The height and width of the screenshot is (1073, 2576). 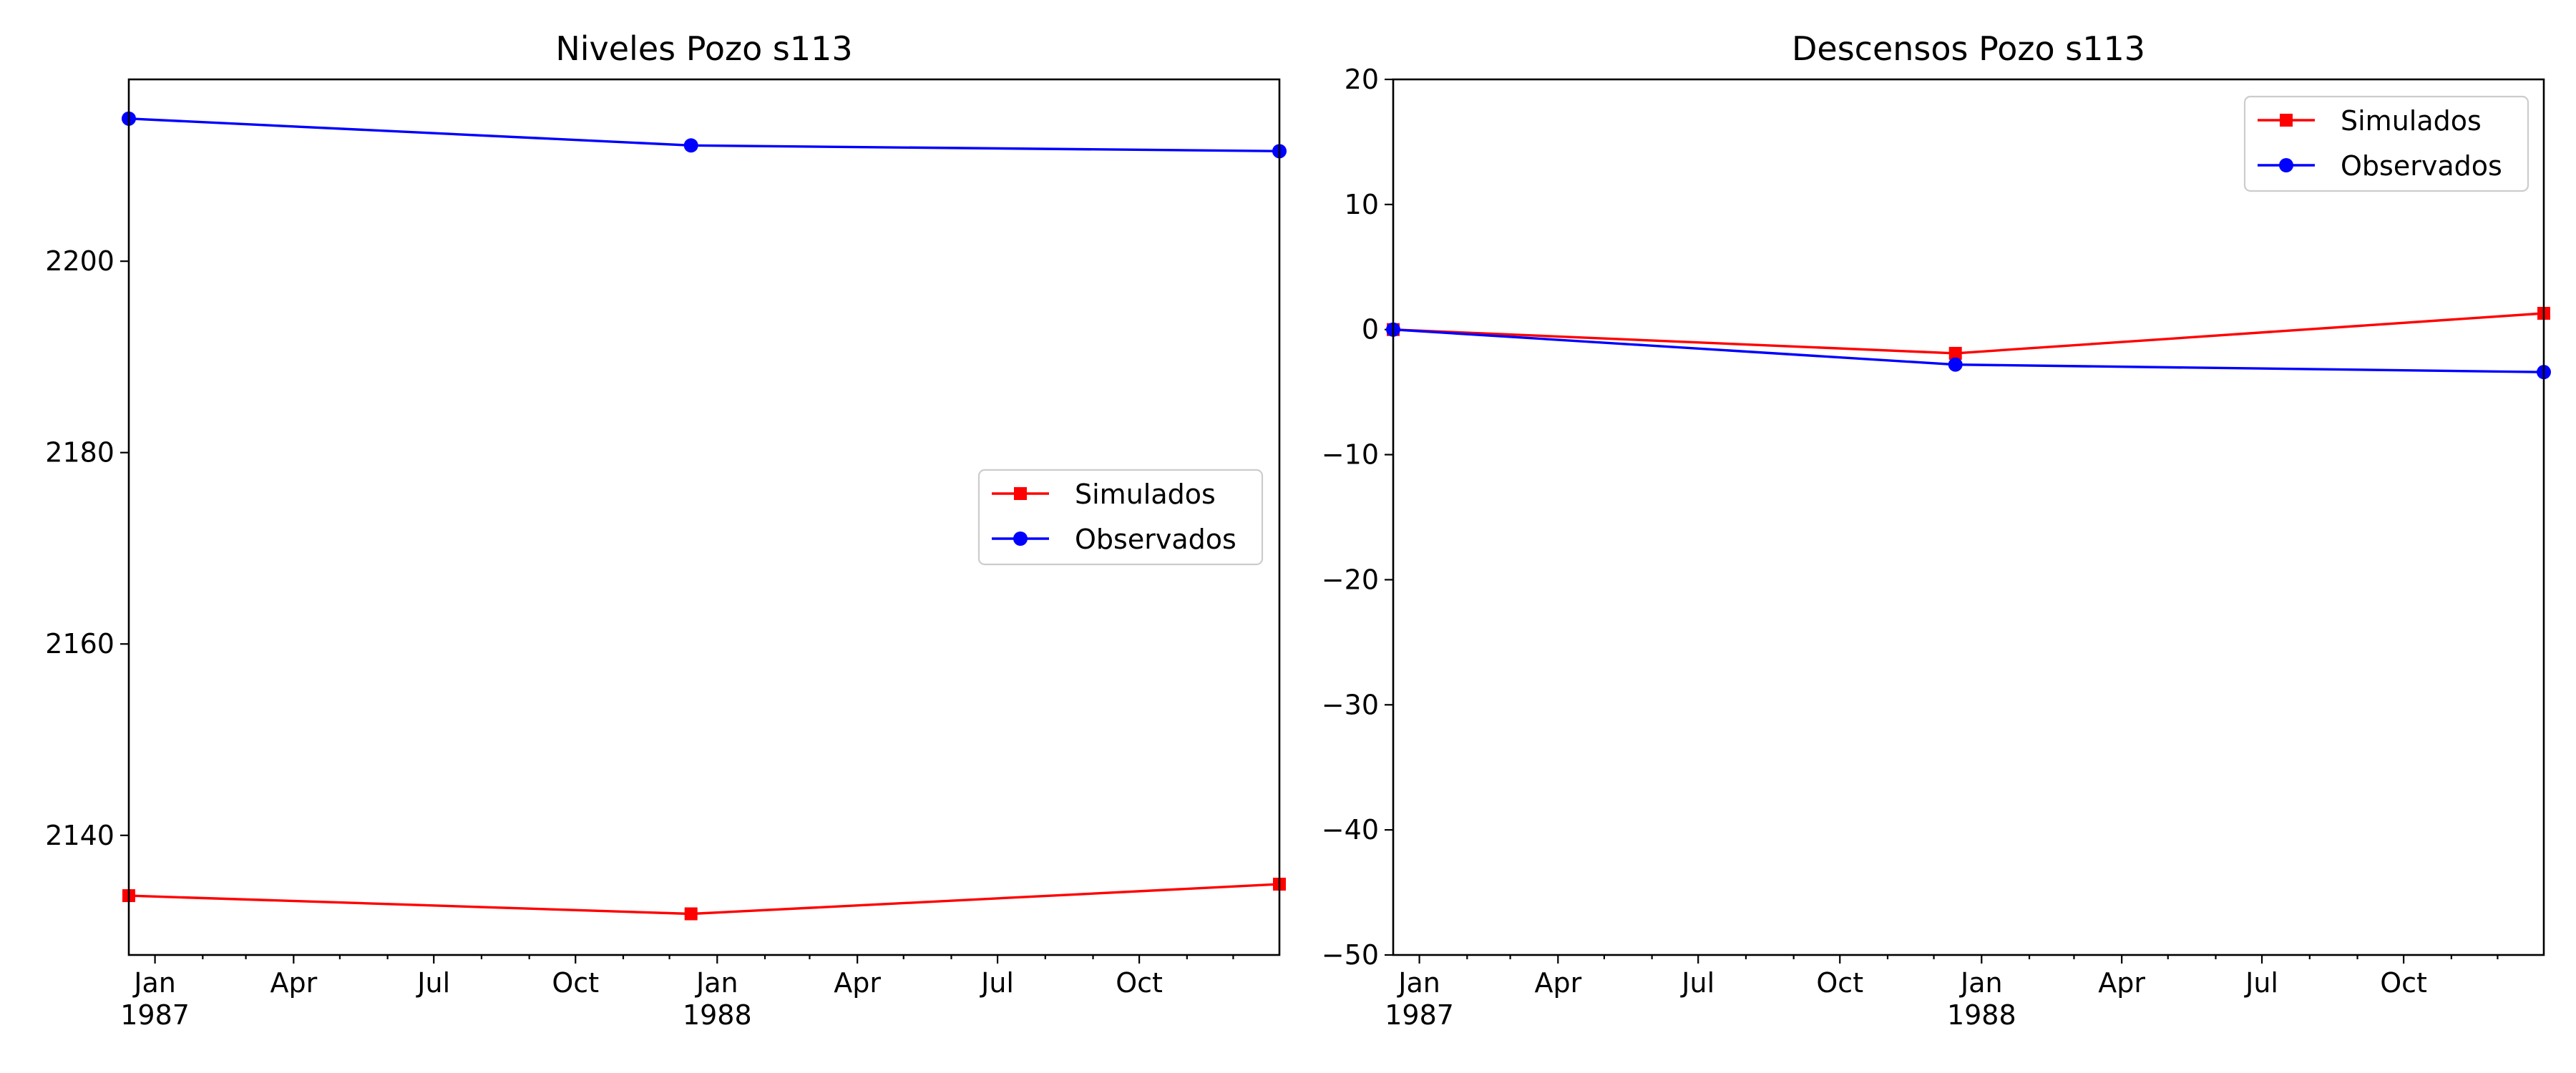 I want to click on y-tick-label: 2200, so click(x=79, y=261).